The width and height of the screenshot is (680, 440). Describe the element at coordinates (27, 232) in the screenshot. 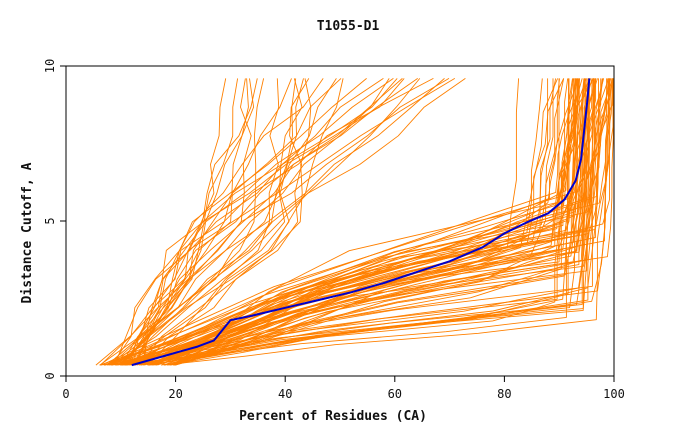

I see `y-axis-label: Distance Cutoff, A` at that location.